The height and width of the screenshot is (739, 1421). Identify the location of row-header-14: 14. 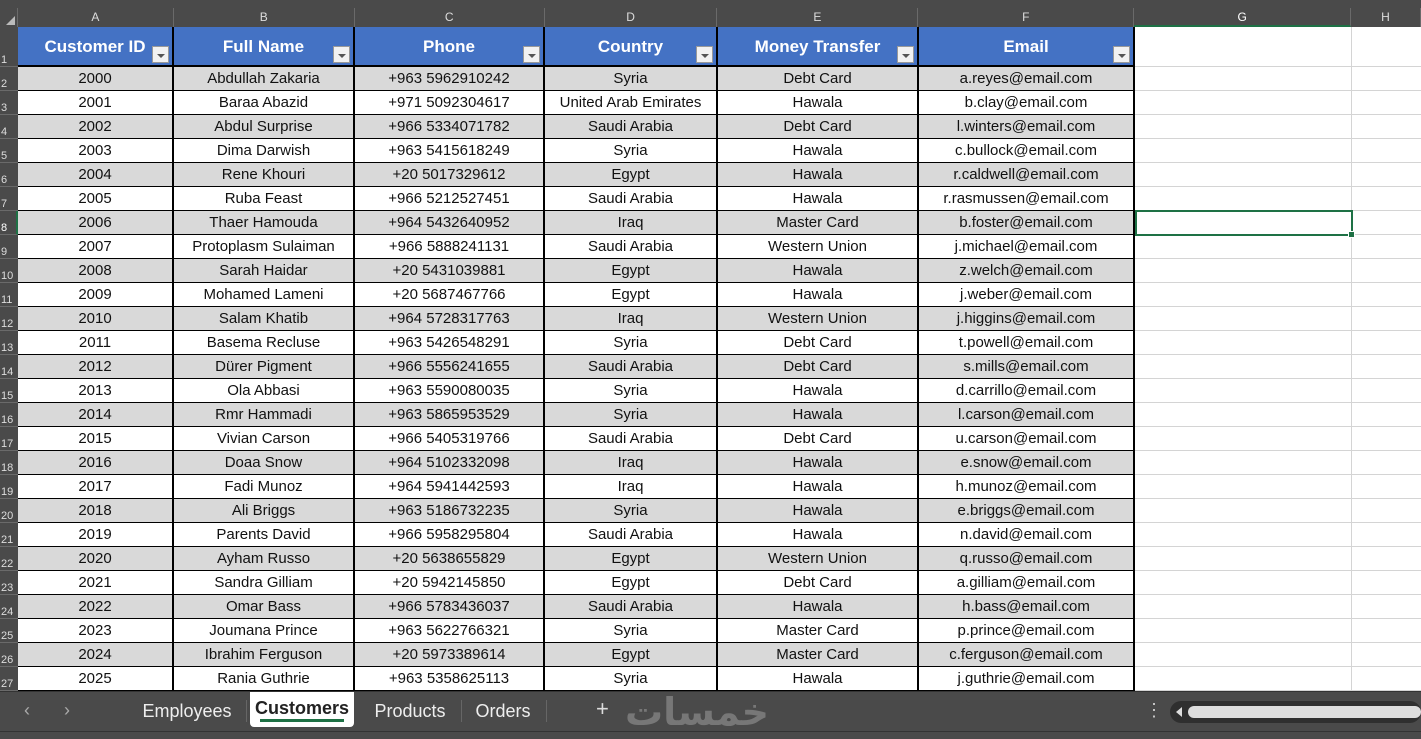
(9, 367).